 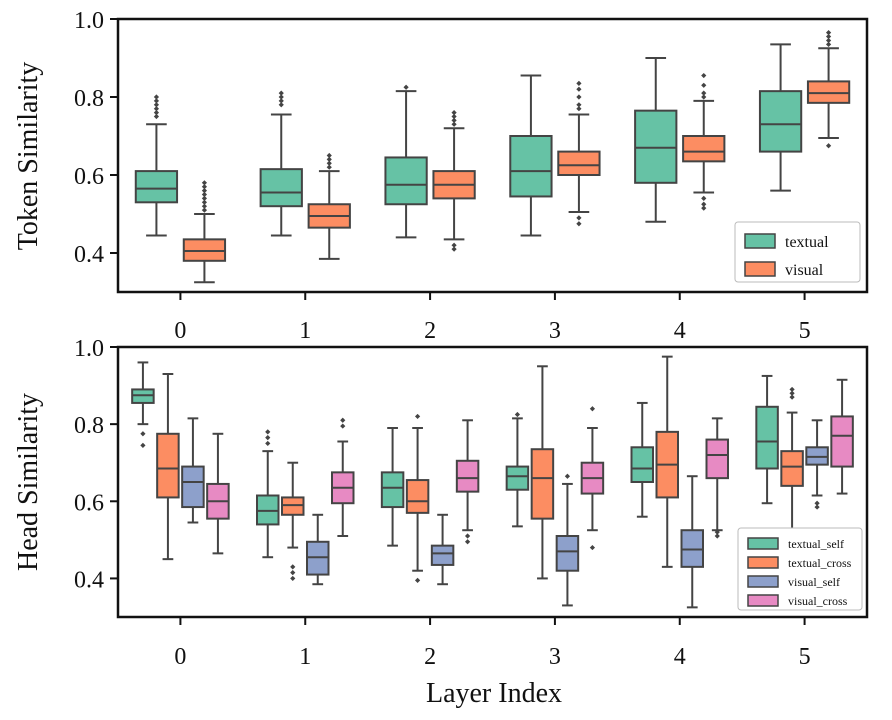 What do you see at coordinates (89, 580) in the screenshot?
I see `y-tick-label: 0.4` at bounding box center [89, 580].